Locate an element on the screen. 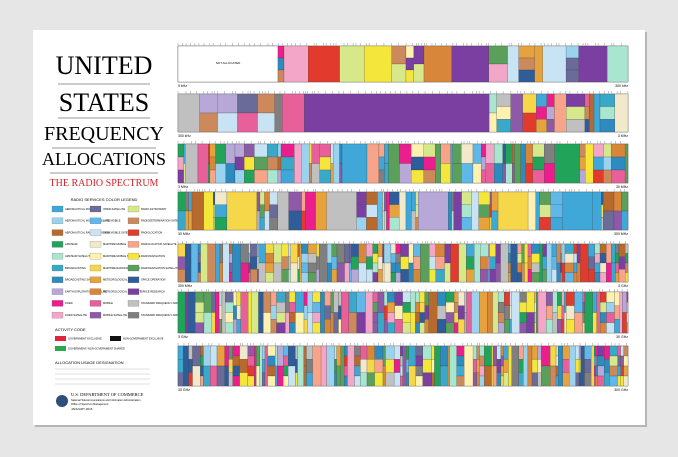 Image resolution: width=678 pixels, height=457 pixels. subtitle: THE RADIO SPECTRUM is located at coordinates (104, 183).